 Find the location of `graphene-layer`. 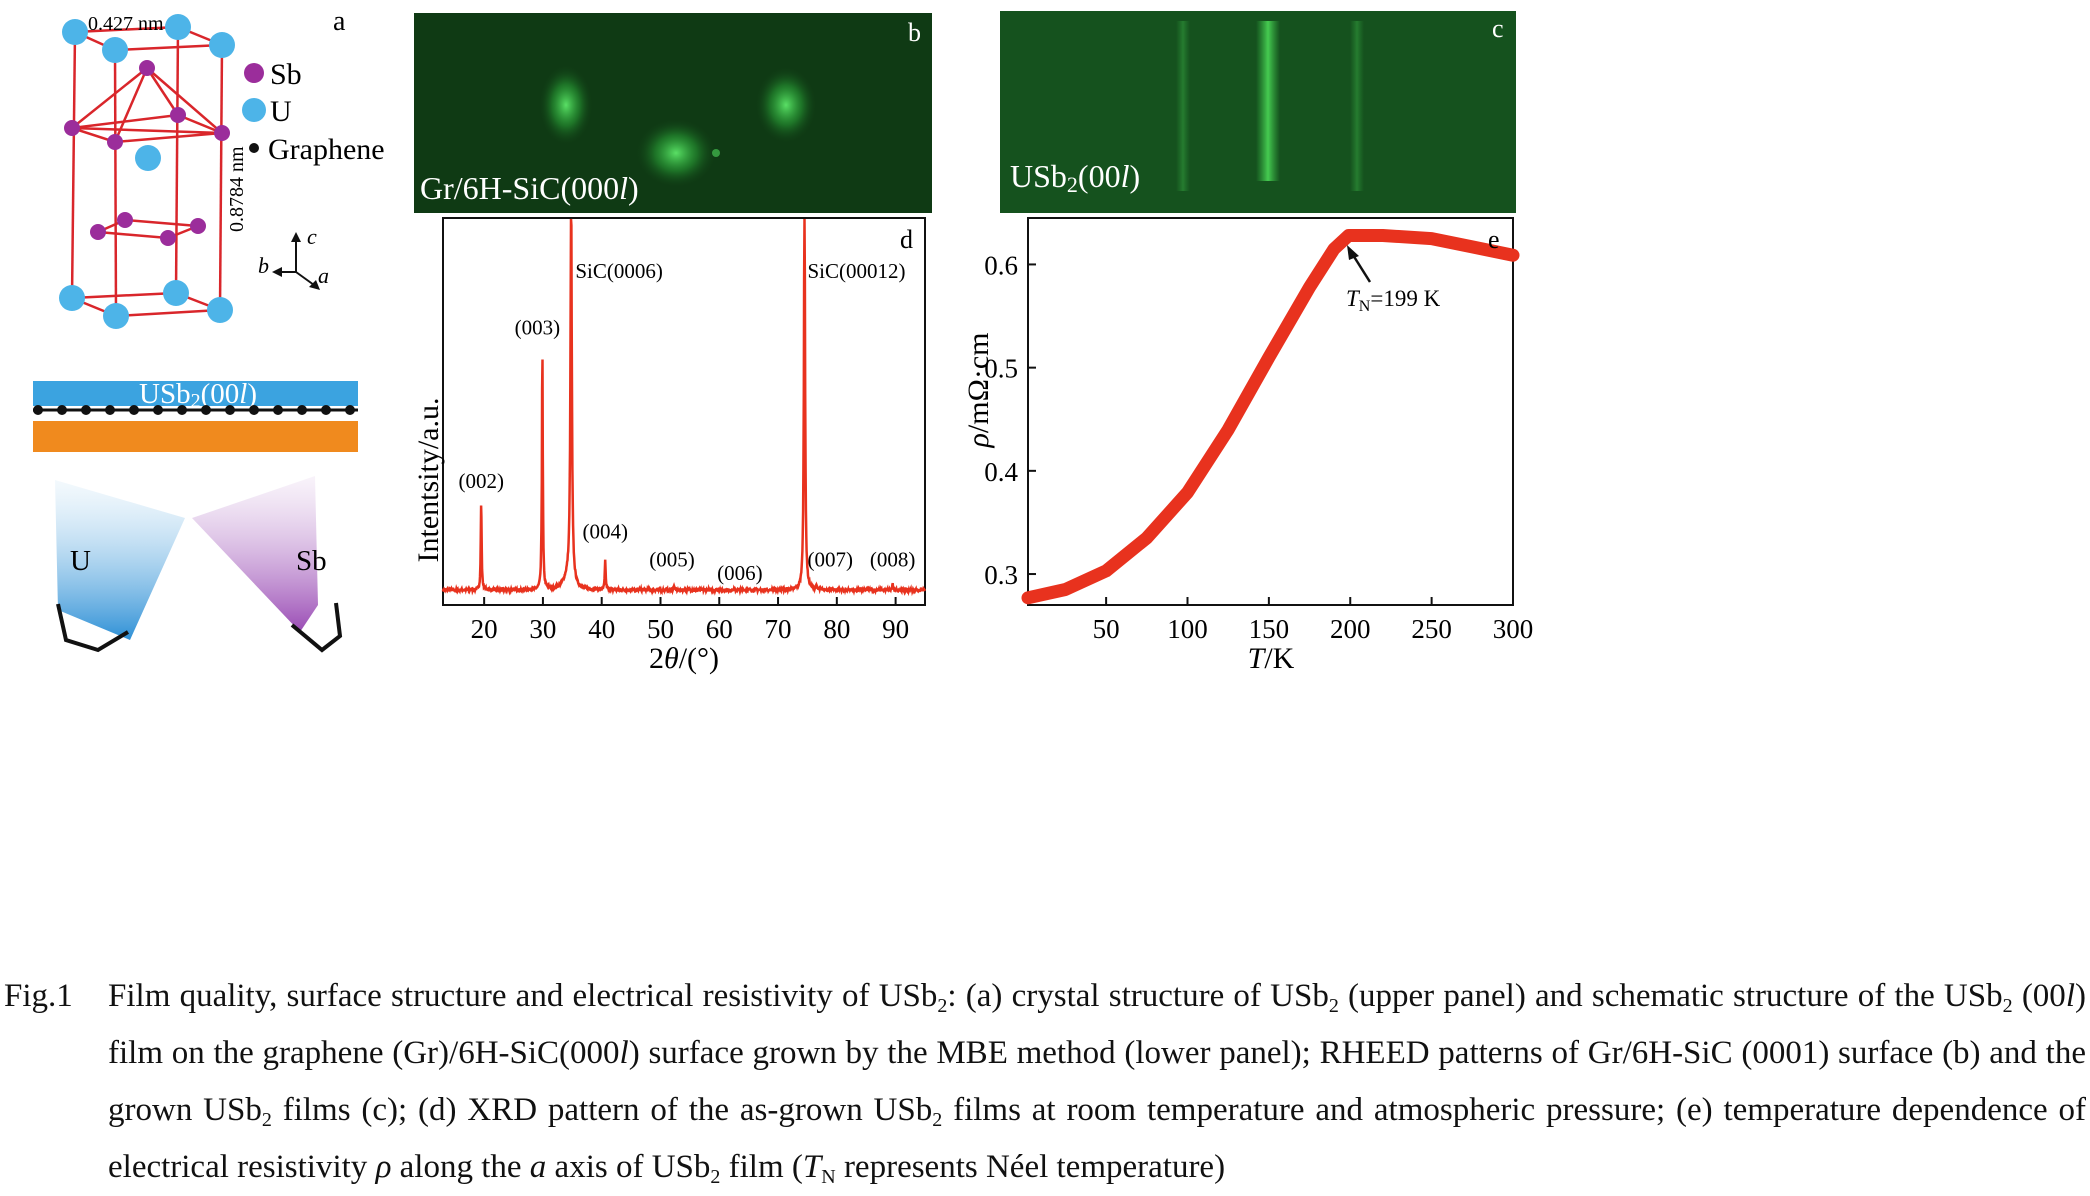

graphene-layer is located at coordinates (195, 410).